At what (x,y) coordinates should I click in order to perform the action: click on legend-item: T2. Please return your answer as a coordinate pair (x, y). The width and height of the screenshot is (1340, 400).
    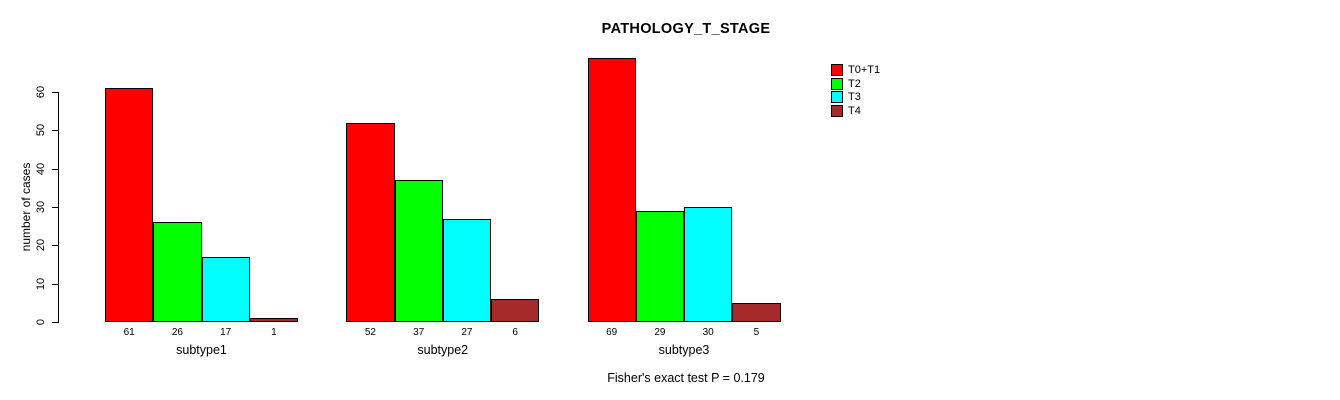
    Looking at the image, I should click on (855, 84).